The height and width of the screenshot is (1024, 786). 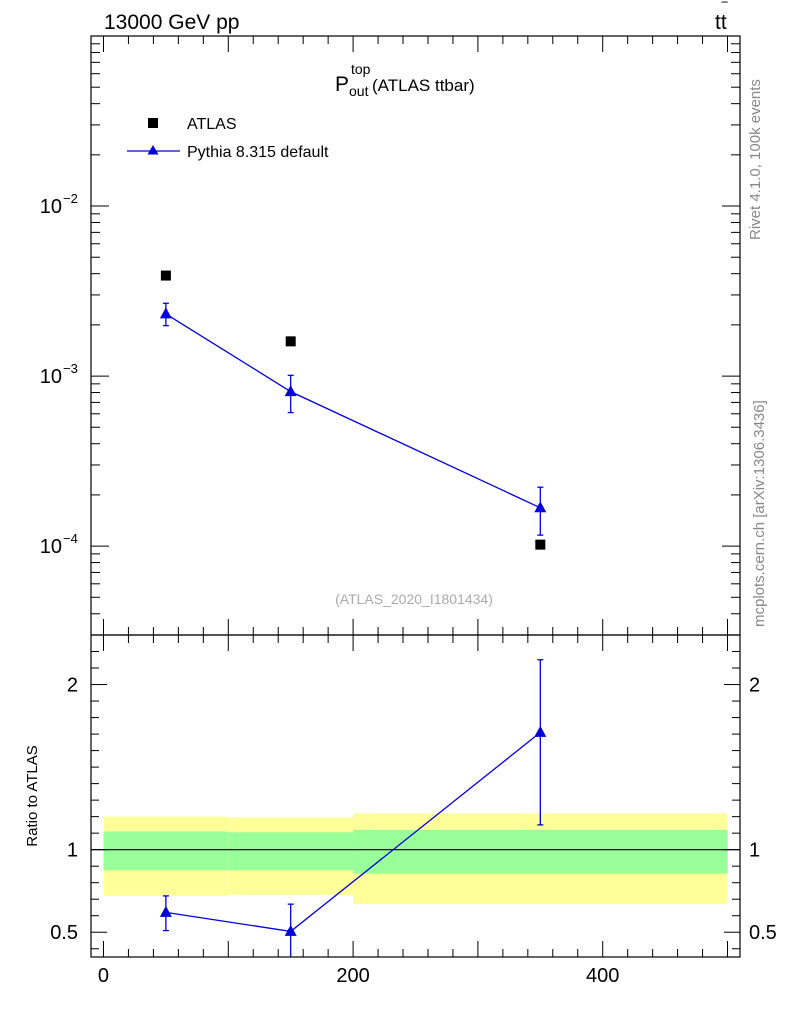 What do you see at coordinates (258, 152) in the screenshot?
I see `legend-pythia-label: Pythia 8.315 default` at bounding box center [258, 152].